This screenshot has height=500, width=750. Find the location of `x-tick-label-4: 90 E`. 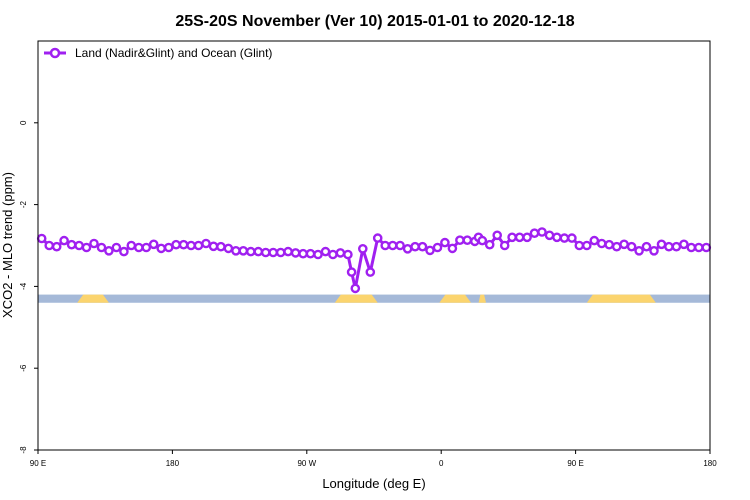

x-tick-label-4: 90 E is located at coordinates (575, 463).